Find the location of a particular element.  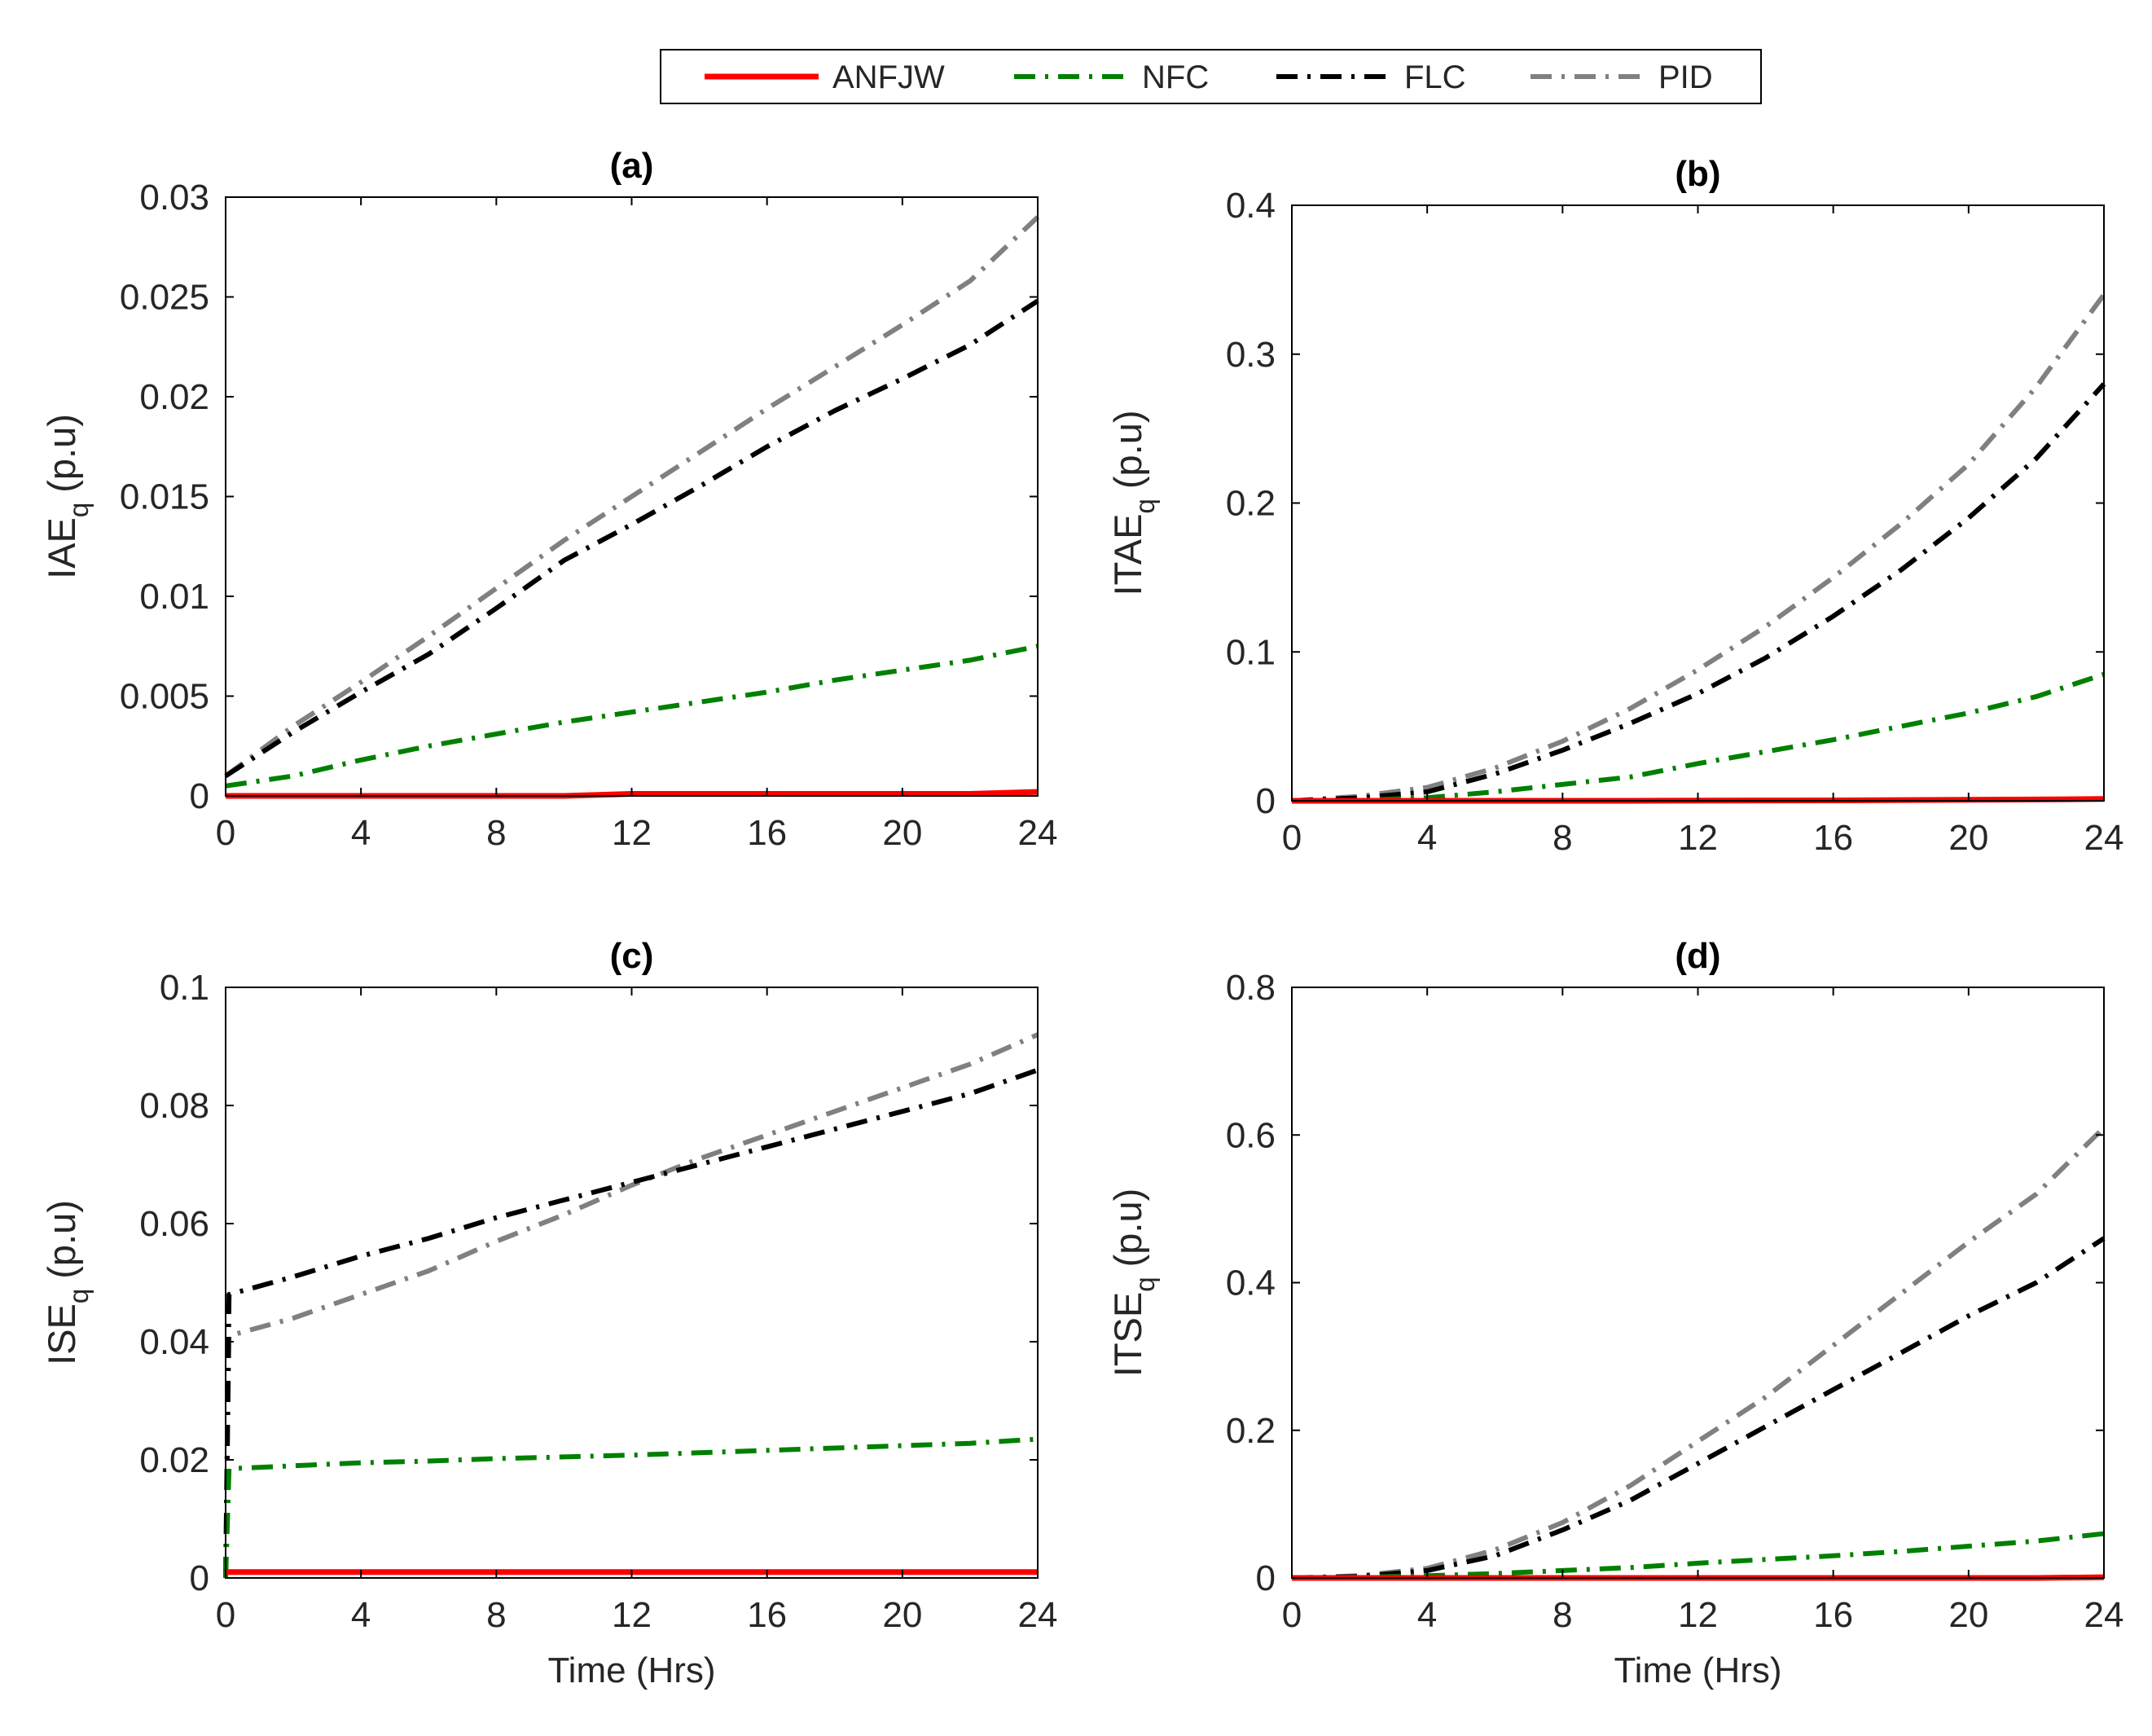

legend-box is located at coordinates (1211, 76).